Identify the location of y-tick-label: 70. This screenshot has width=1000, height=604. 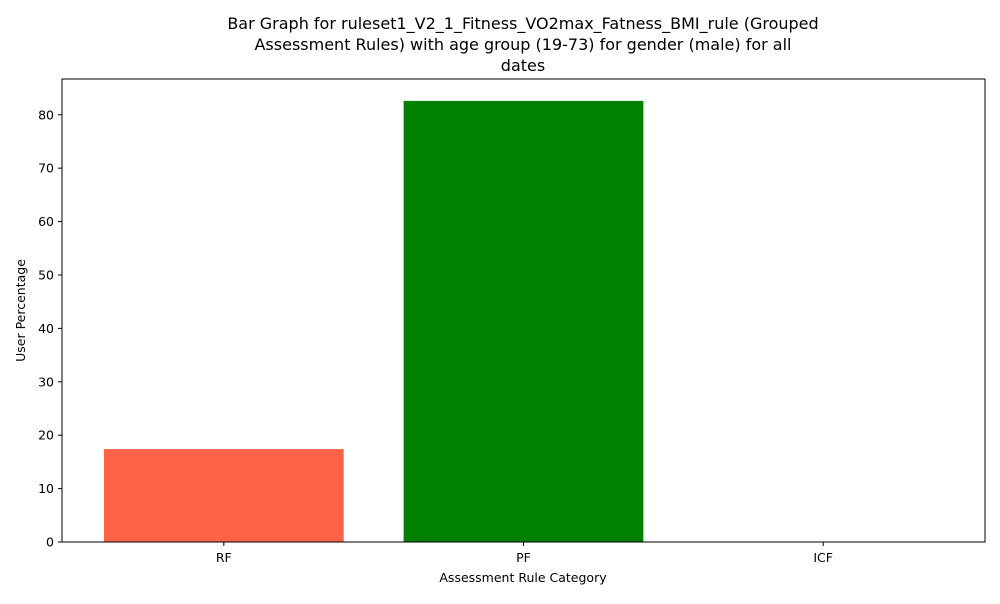
(46, 168).